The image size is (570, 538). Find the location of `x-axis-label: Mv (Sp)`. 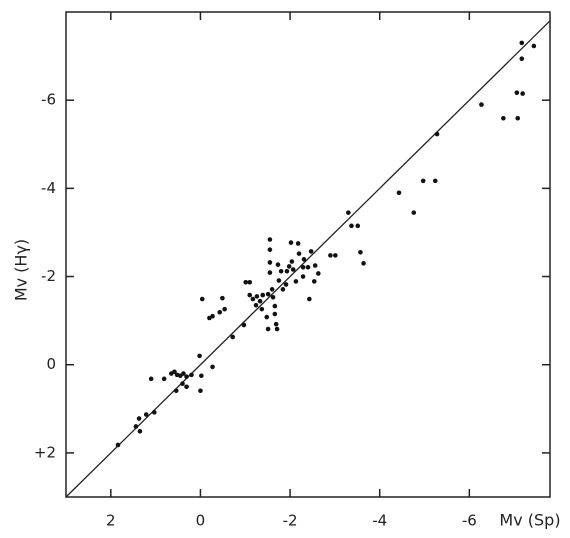

x-axis-label: Mv (Sp) is located at coordinates (529, 520).